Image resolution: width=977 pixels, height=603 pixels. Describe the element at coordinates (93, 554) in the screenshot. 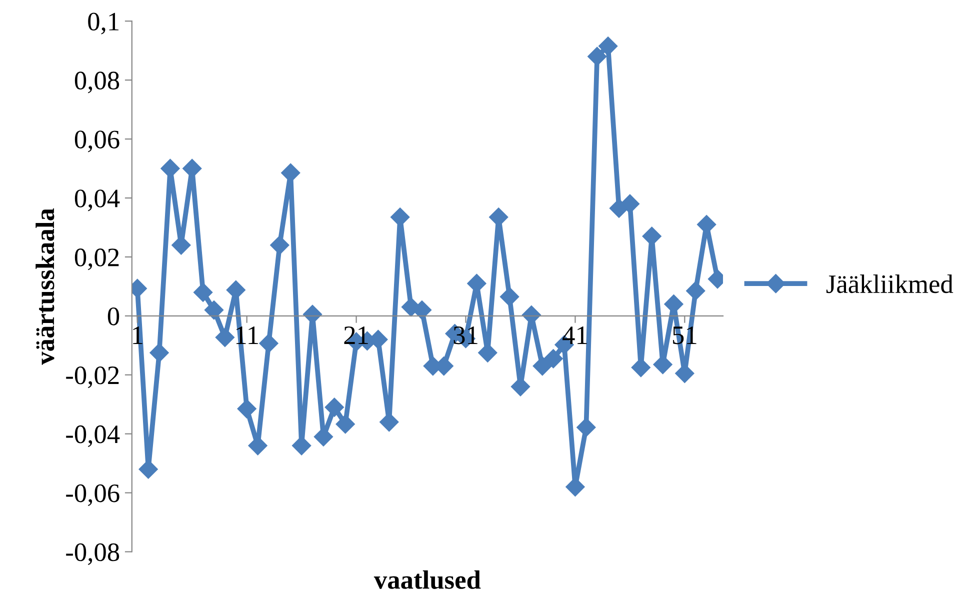

I see `y-tick-label: -0,08` at that location.